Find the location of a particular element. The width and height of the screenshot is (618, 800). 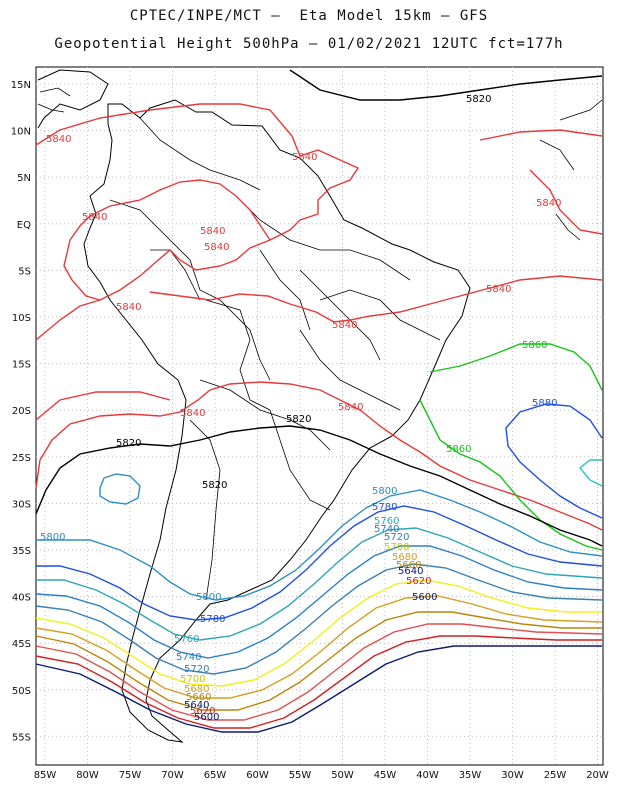

lat-tick-label: 55S is located at coordinates (21, 737).